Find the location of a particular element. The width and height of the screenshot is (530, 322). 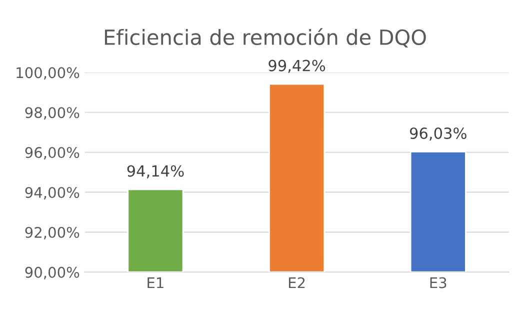

x-tick-label: E3 is located at coordinates (438, 282).